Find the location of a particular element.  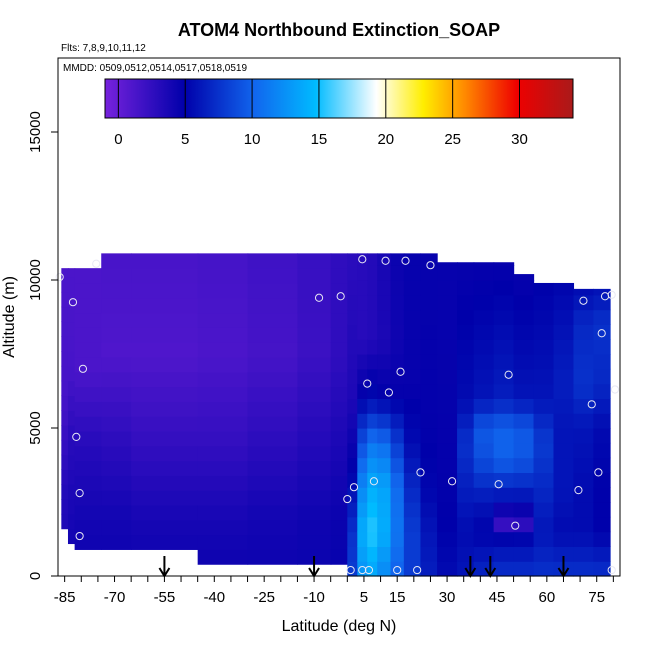

flights-label: Flts: 7,8,9,10,11,12 is located at coordinates (103, 48).